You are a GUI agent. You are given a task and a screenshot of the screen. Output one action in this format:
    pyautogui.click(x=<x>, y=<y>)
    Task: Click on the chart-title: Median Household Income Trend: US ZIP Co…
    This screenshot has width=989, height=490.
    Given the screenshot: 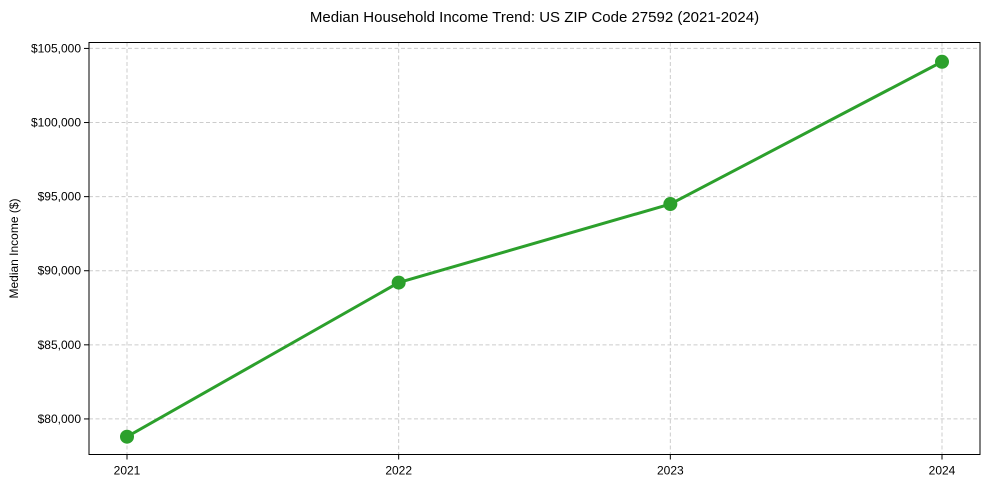 What is the action you would take?
    pyautogui.click(x=534, y=17)
    